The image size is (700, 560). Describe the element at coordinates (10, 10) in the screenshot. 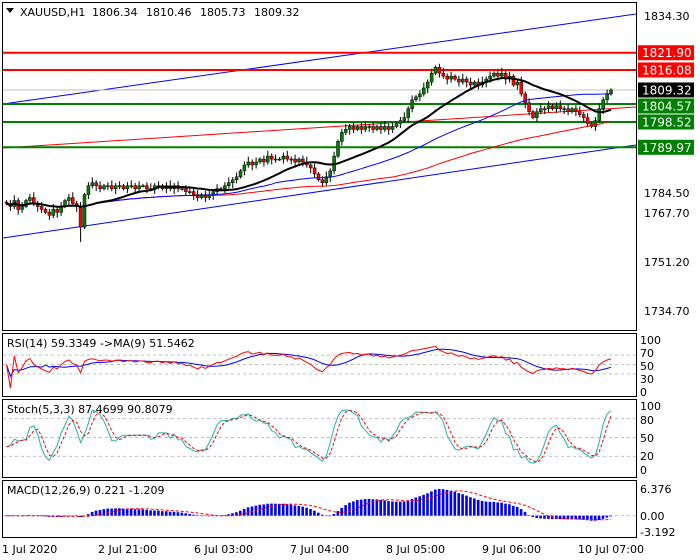

I see `collapse-triangle-icon` at that location.